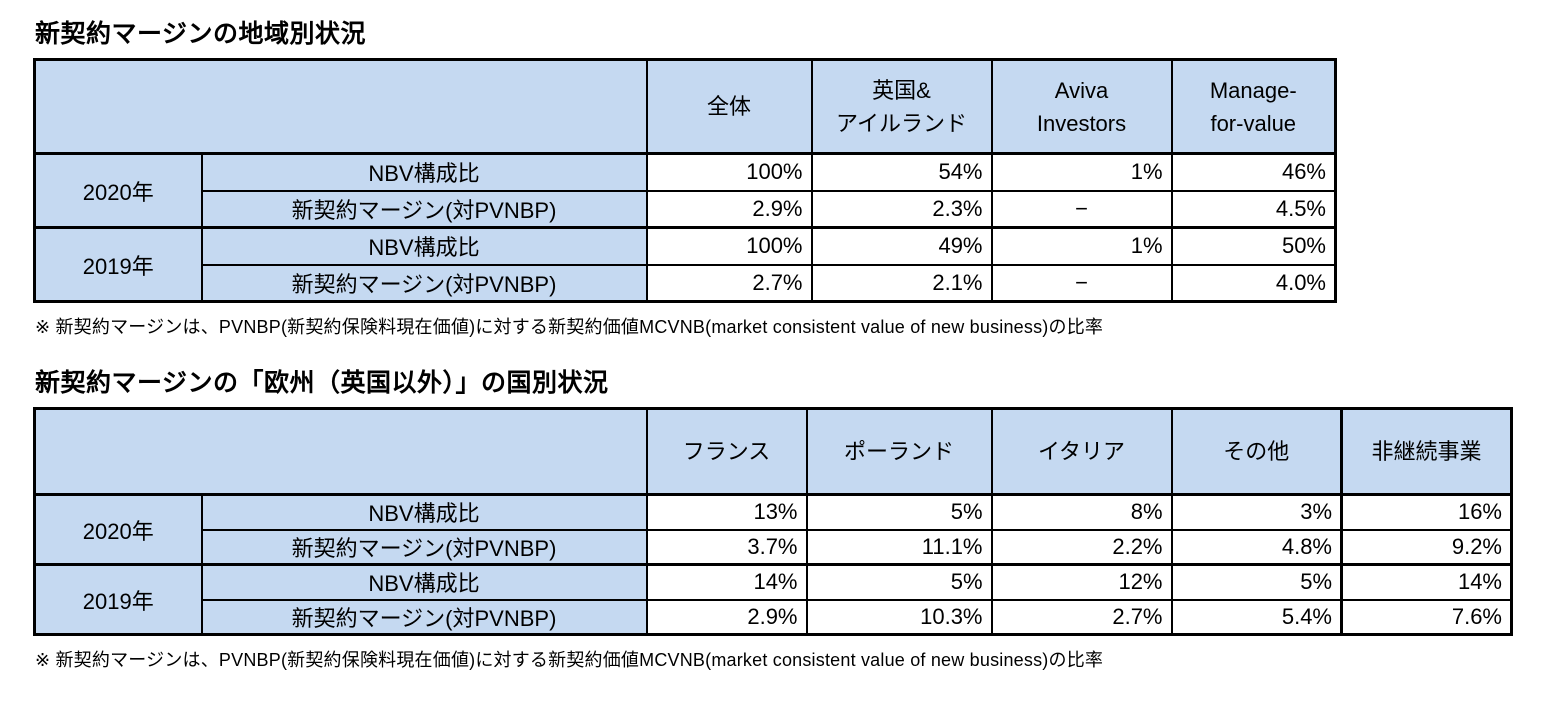 Image resolution: width=1544 pixels, height=706 pixels. I want to click on table-row: 新契約マージン(対PVNBP) 2.9% 2.3% − 4.5%, so click(686, 209).